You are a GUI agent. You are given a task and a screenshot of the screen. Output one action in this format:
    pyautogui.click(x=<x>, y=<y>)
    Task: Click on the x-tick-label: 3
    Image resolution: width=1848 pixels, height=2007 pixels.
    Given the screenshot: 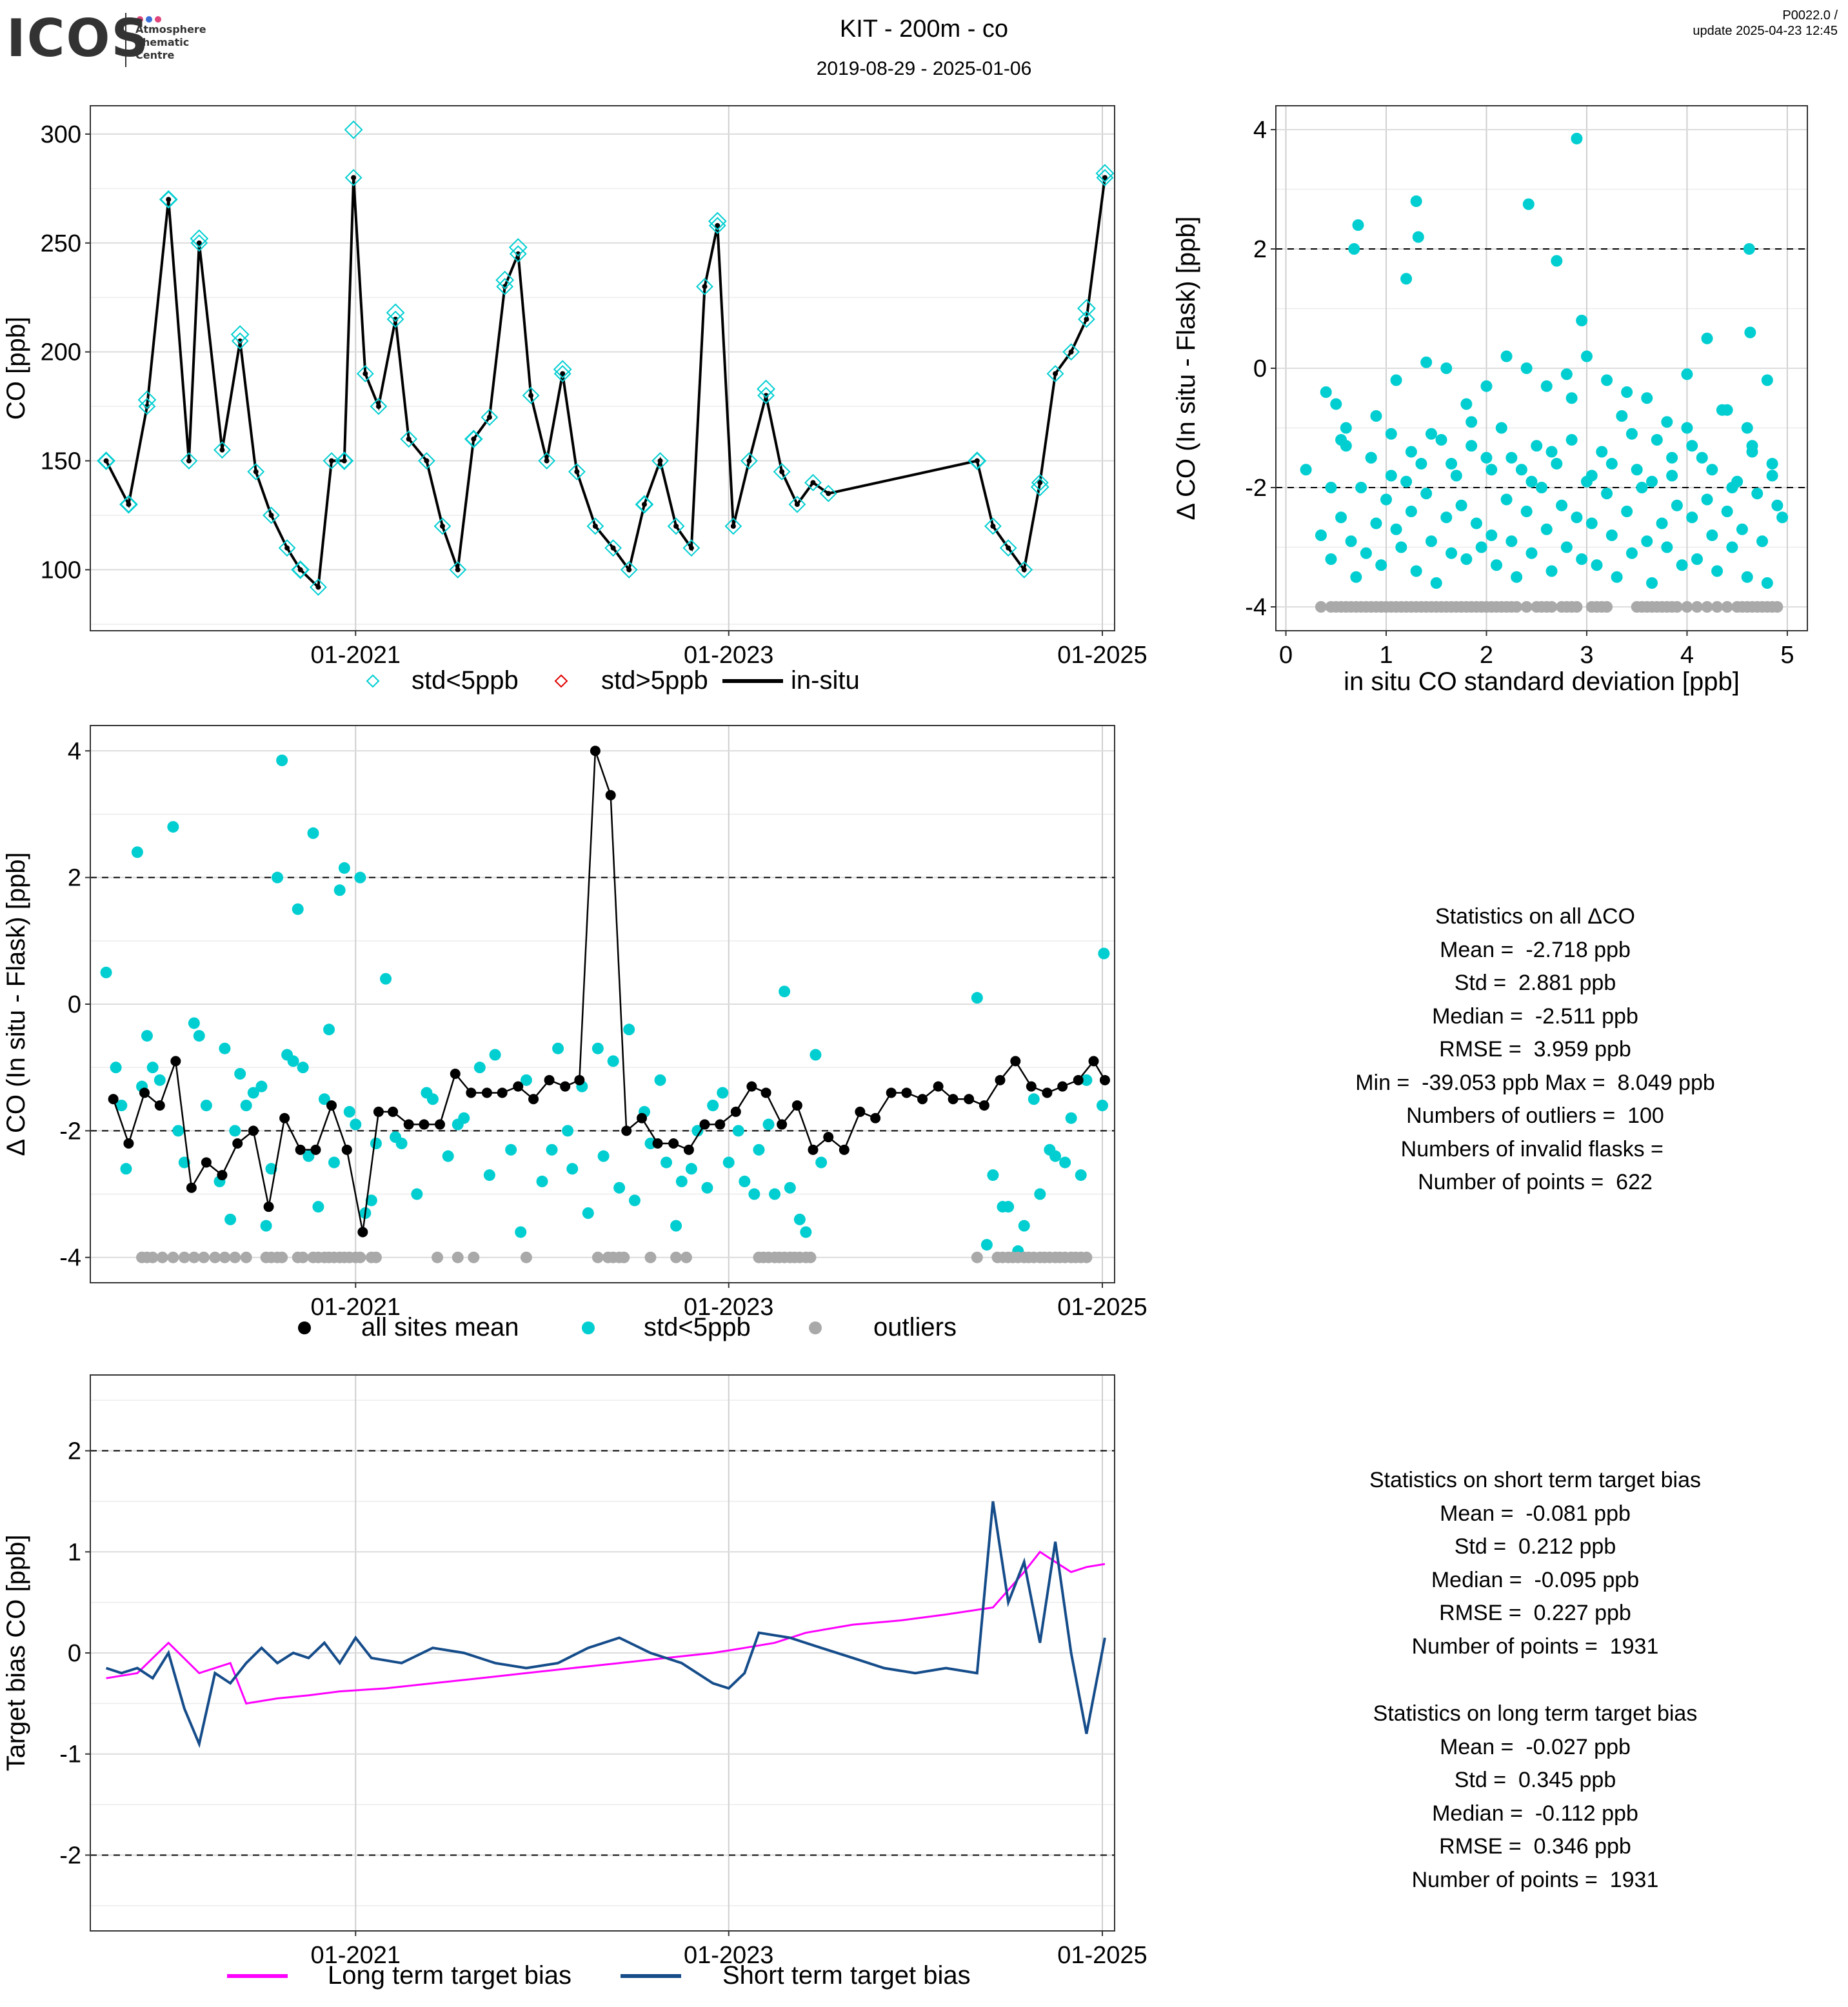 What is the action you would take?
    pyautogui.click(x=1587, y=655)
    